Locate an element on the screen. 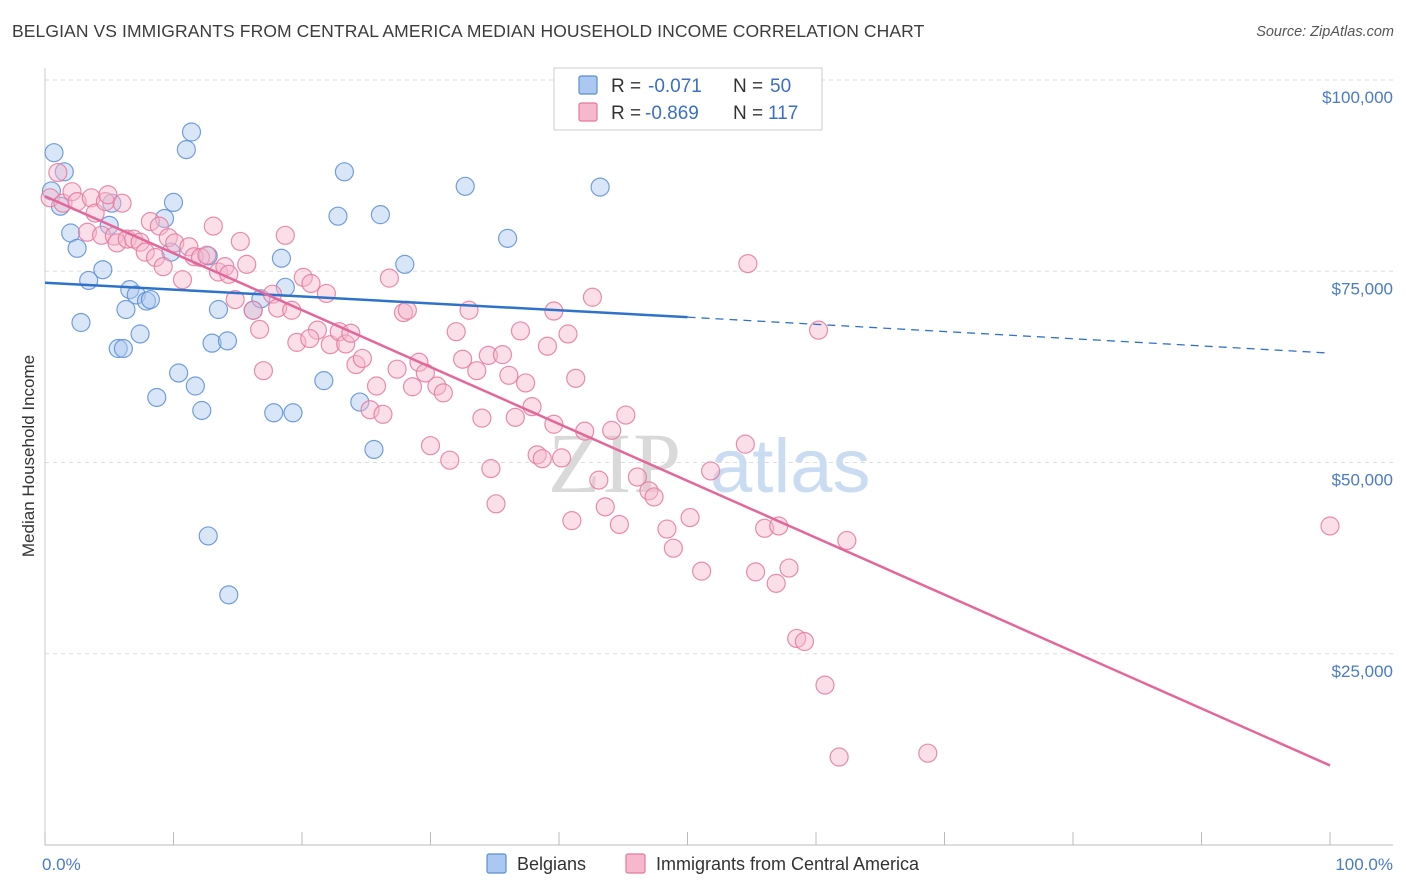 This screenshot has height=892, width=1406. legend-swatch-central is located at coordinates (588, 112).